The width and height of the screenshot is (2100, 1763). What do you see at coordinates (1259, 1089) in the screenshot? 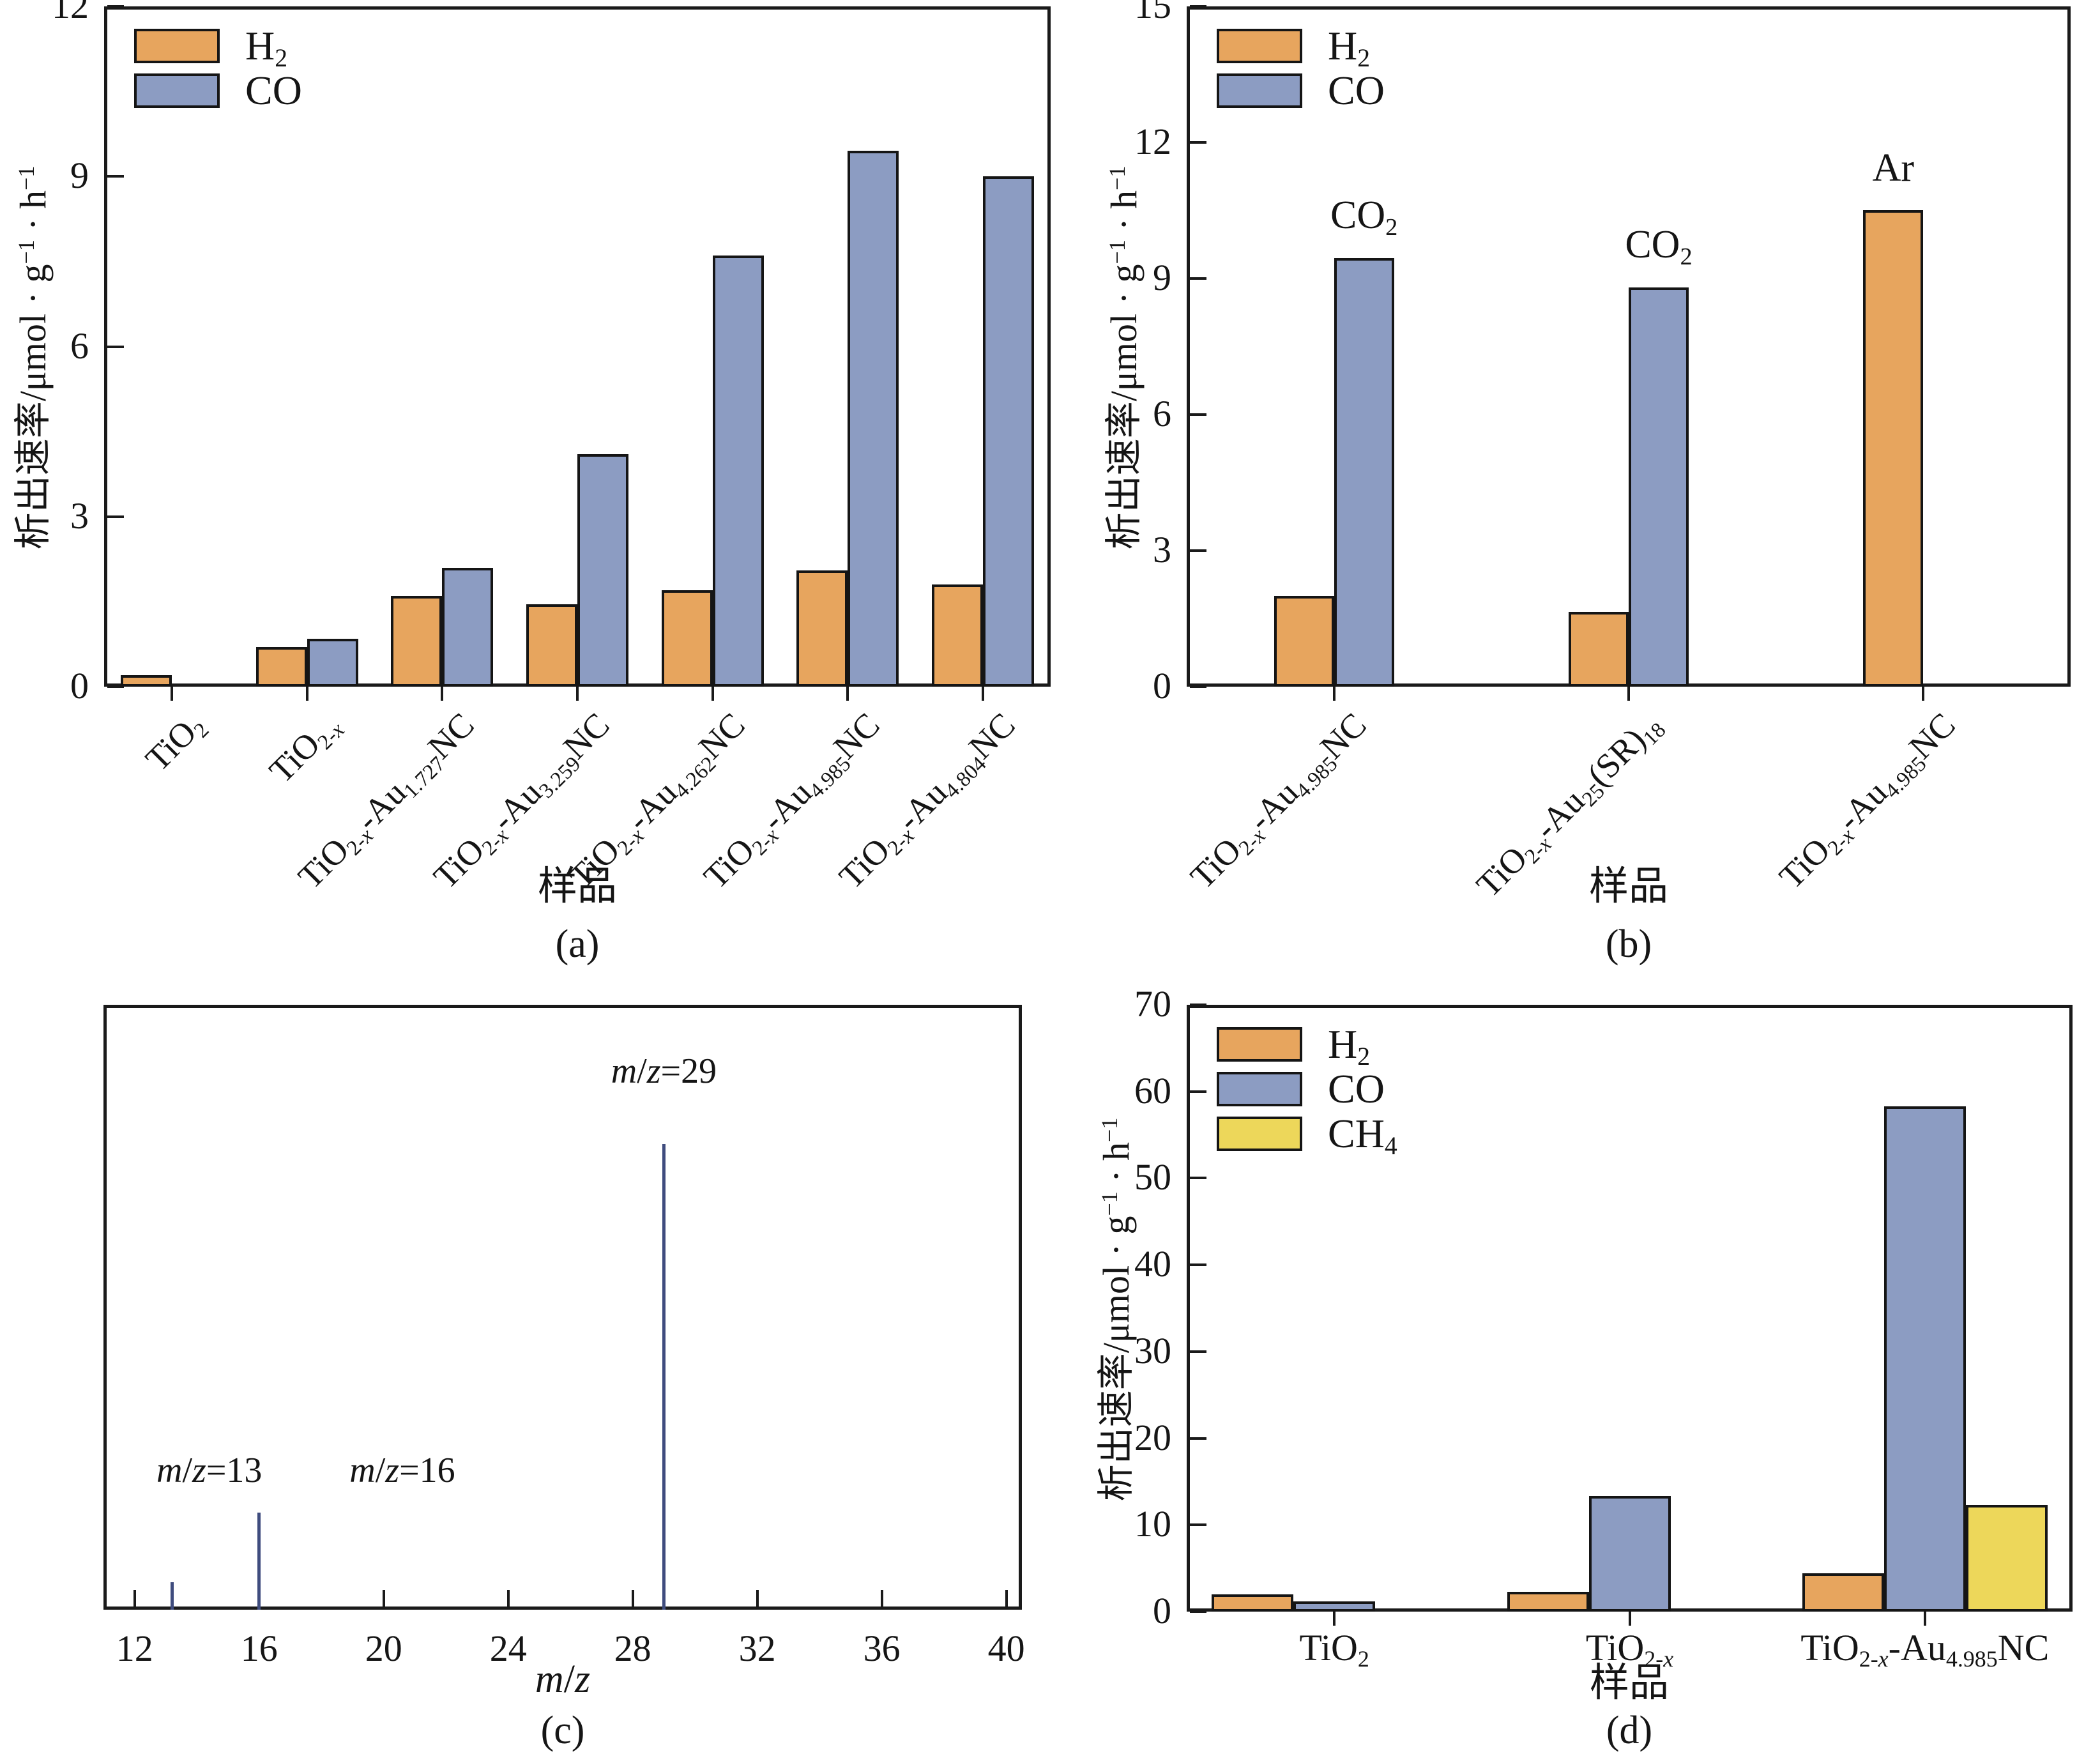
I see `legend-swatch-d-CO` at bounding box center [1259, 1089].